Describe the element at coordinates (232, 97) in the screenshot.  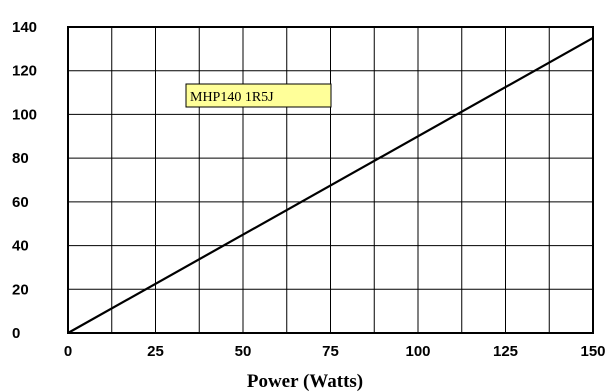
I see `annotation-label: MHP140 1R5J` at that location.